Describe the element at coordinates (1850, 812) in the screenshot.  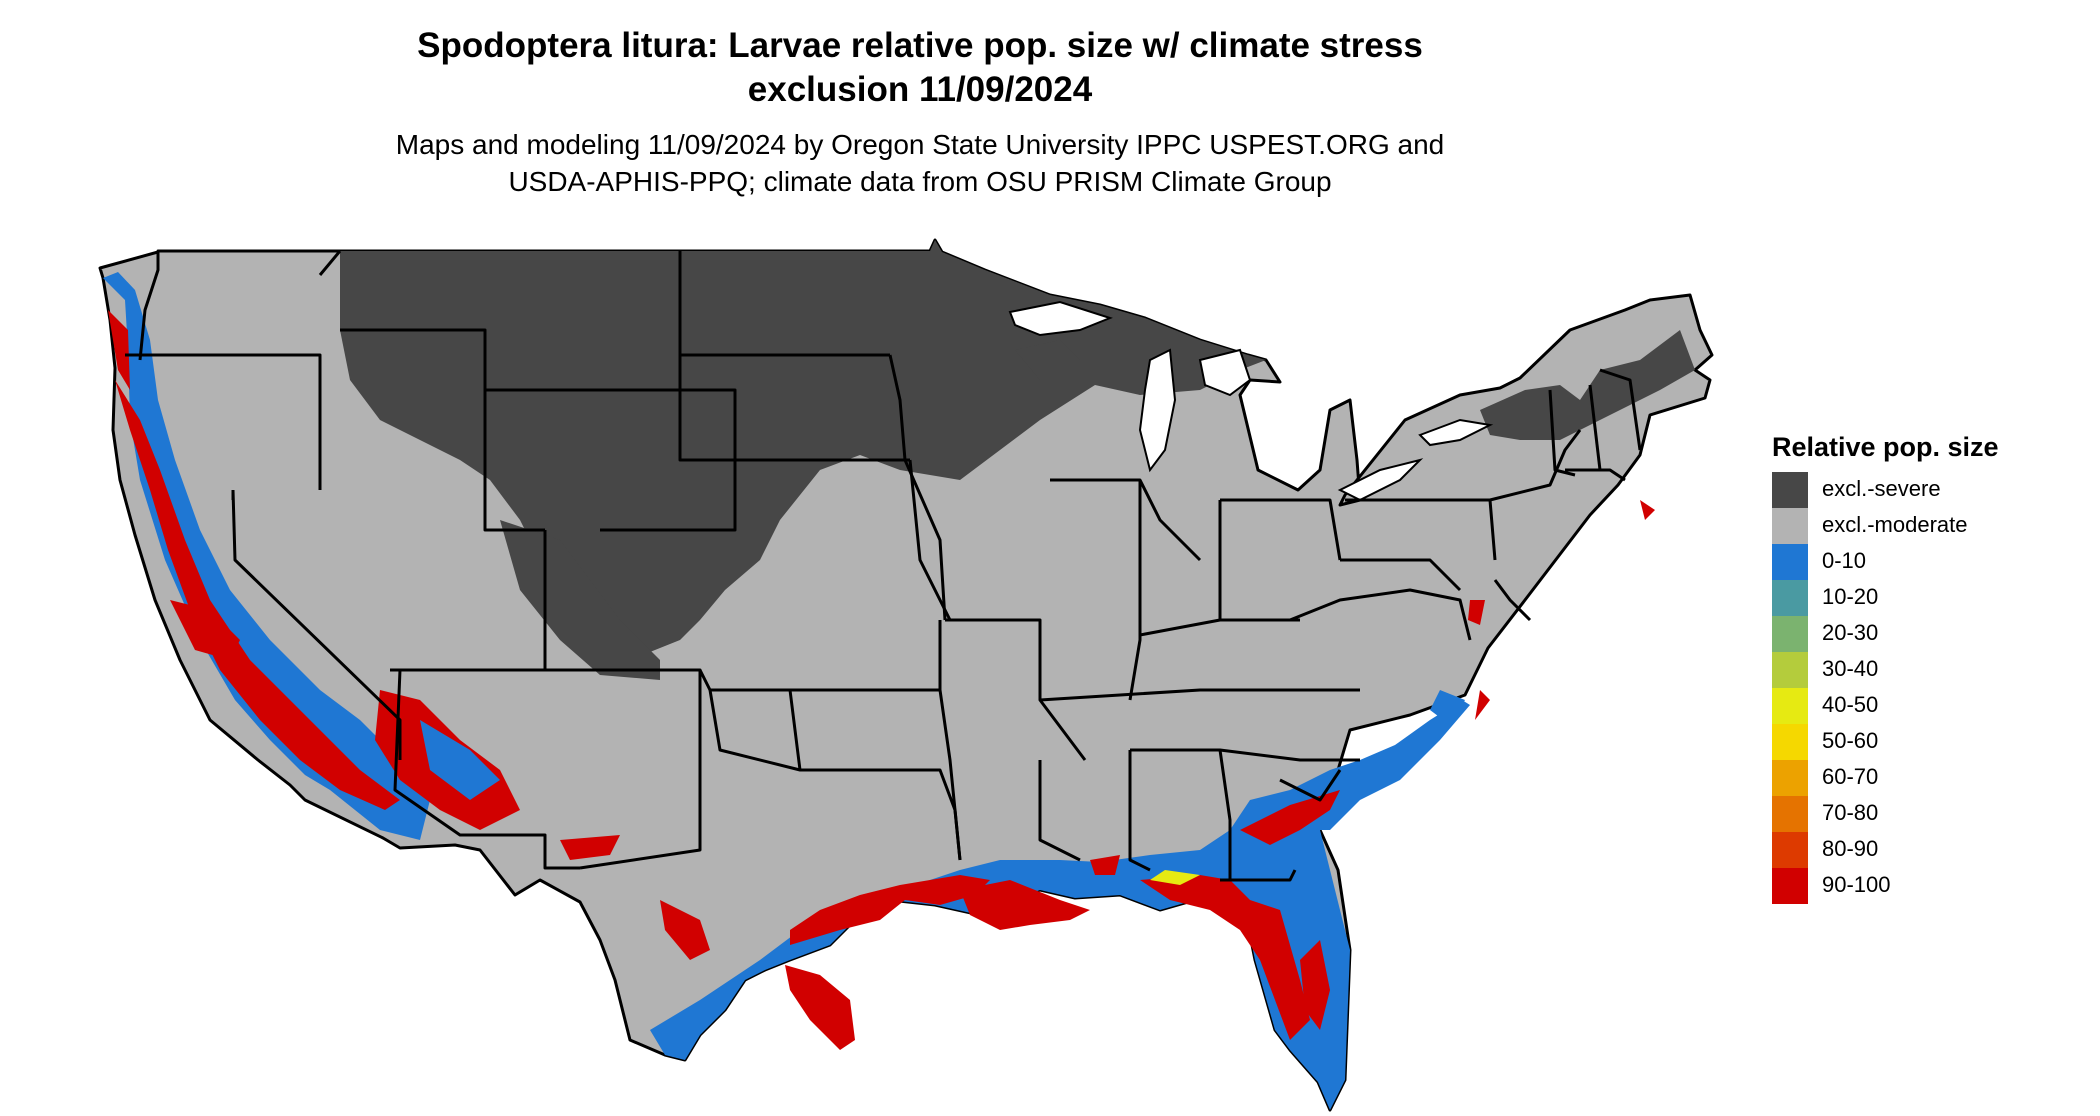
I see `legend-label: 70-80` at that location.